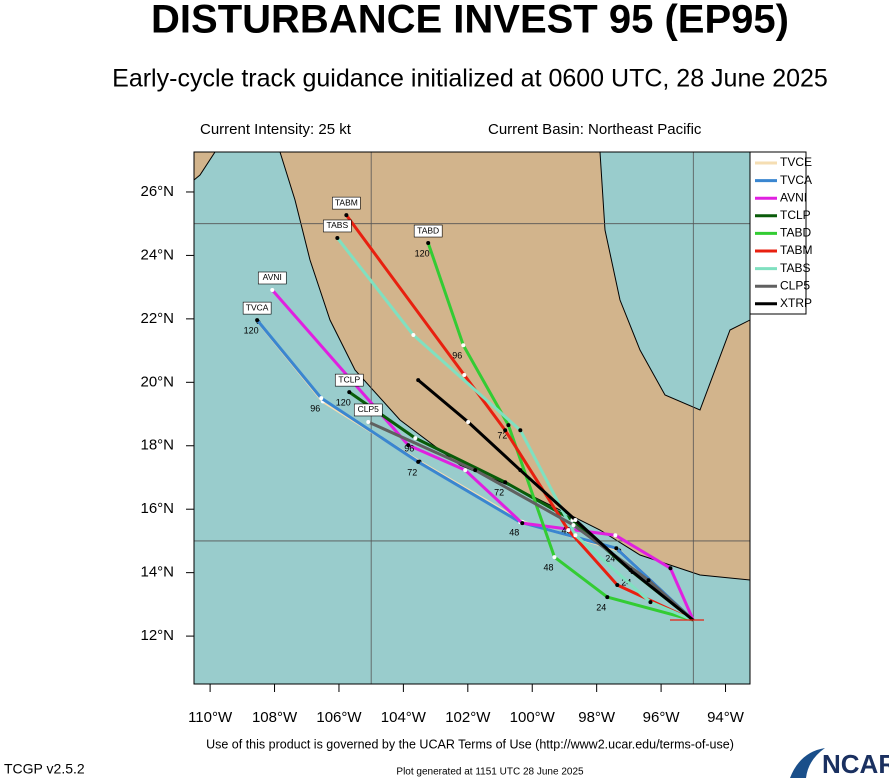 This screenshot has height=780, width=889. Describe the element at coordinates (157, 508) in the screenshot. I see `y-tick-label: 16°N` at that location.